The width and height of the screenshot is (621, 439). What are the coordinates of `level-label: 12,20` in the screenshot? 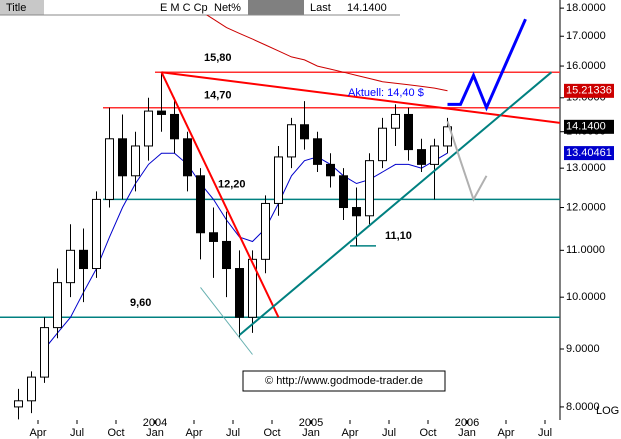 It's located at (232, 184).